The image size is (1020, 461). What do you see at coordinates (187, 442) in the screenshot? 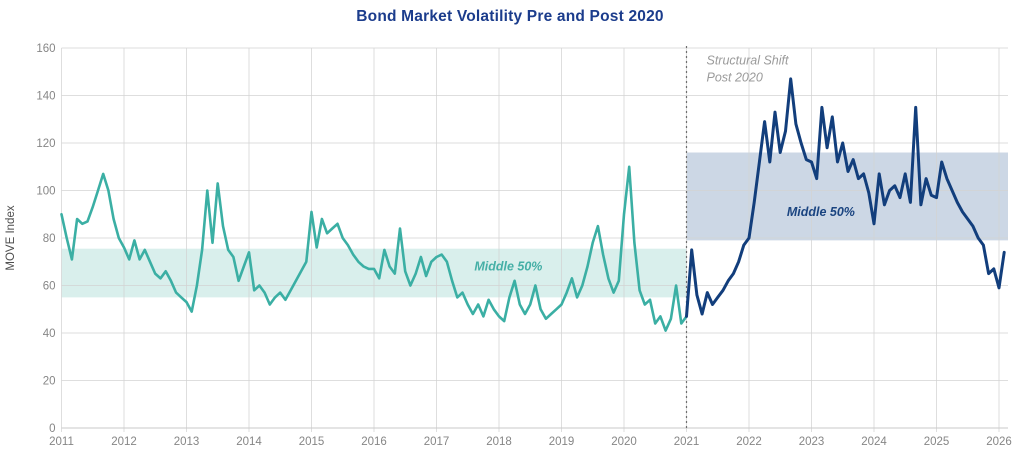
I see `x-tick-label: 2013` at bounding box center [187, 442].